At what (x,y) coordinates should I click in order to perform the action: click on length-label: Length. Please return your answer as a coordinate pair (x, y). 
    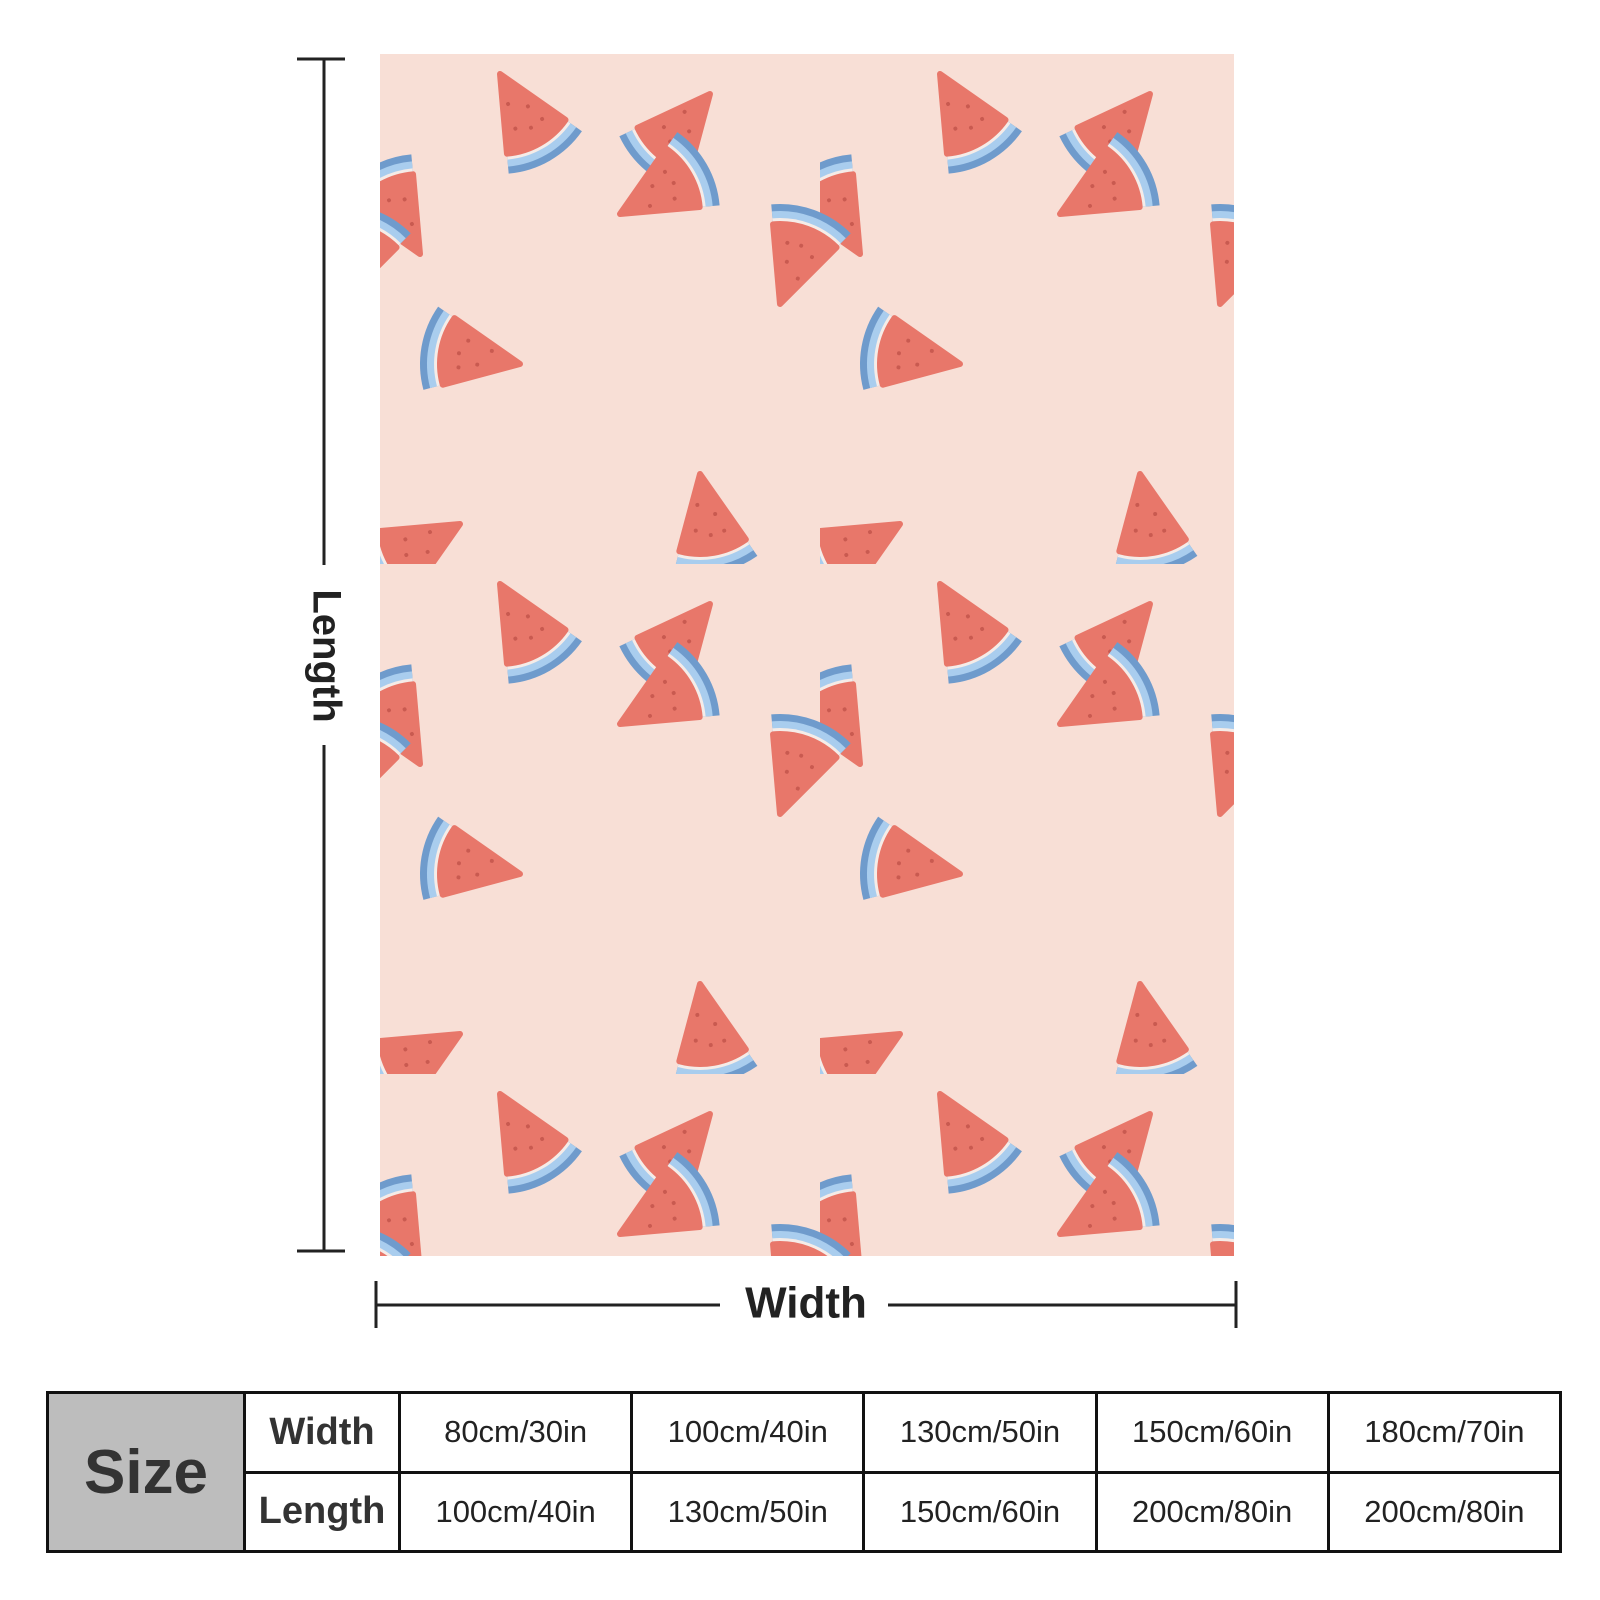
    Looking at the image, I should click on (326, 655).